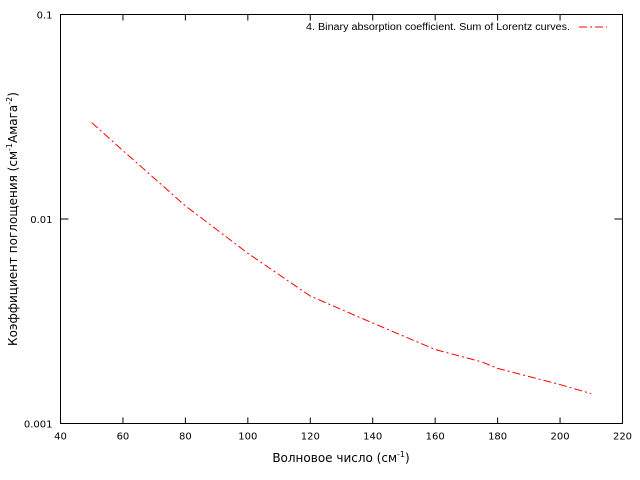  I want to click on y-axis-label: Коэффициент поглощения (см-1Амага-2), so click(12, 219).